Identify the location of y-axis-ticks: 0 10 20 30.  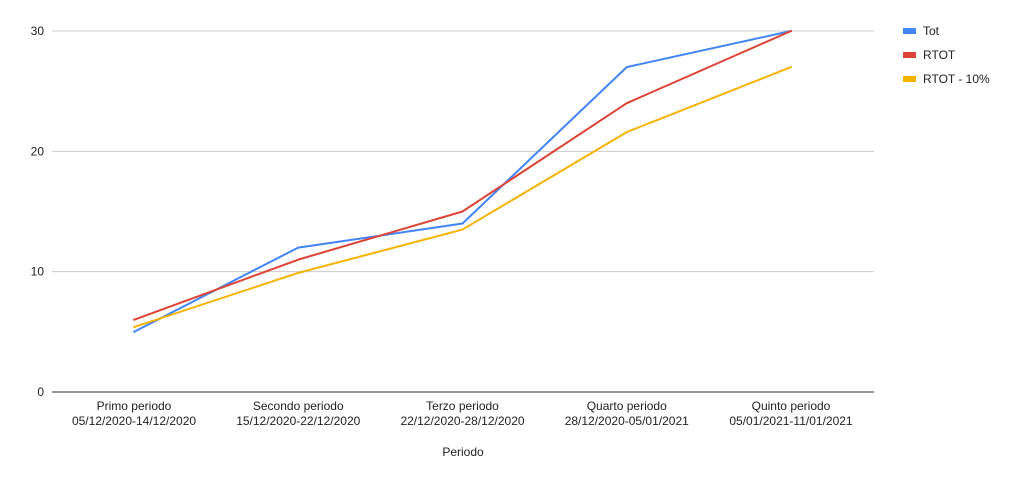
(38, 211).